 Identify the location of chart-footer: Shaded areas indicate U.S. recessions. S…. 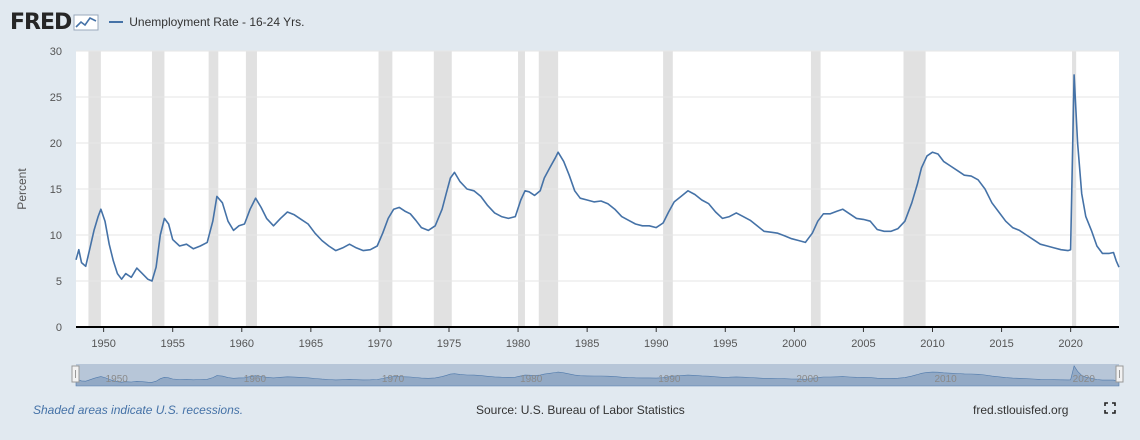
(570, 411).